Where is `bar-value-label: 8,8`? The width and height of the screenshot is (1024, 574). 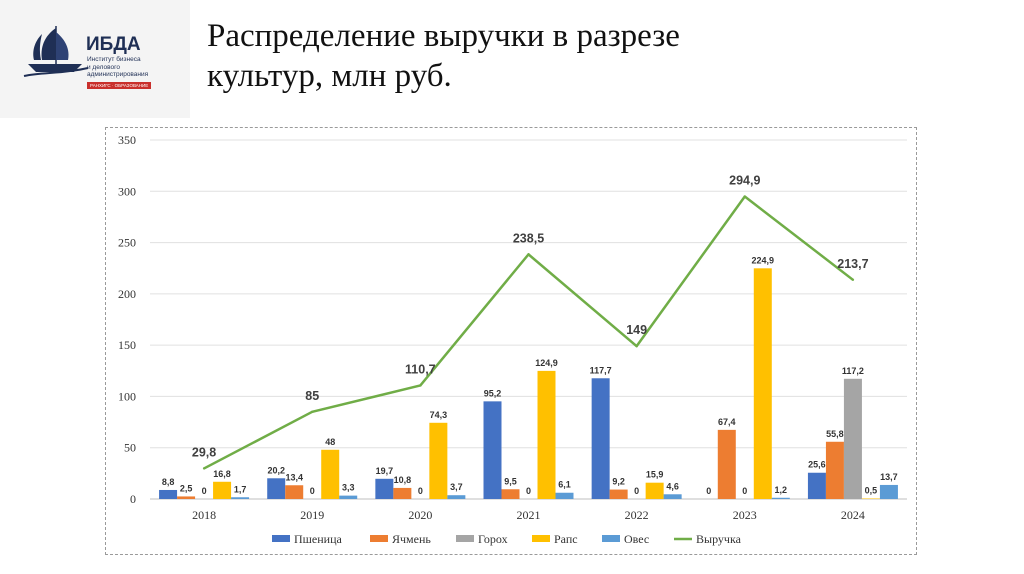
bar-value-label: 8,8 is located at coordinates (168, 482).